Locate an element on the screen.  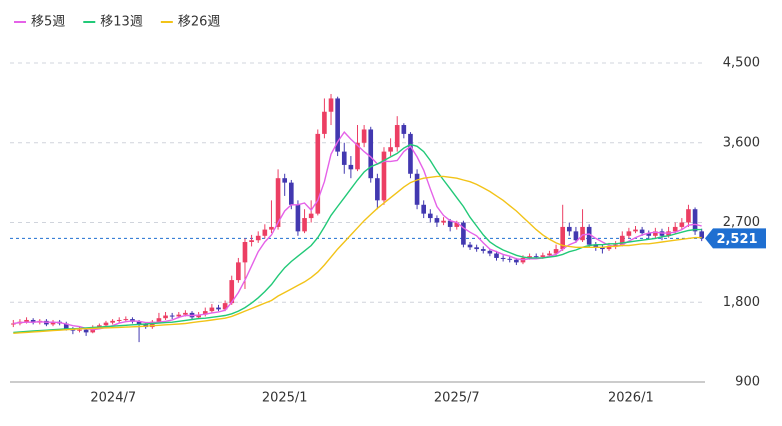
y-tick-label: 900 is located at coordinates (747, 382).